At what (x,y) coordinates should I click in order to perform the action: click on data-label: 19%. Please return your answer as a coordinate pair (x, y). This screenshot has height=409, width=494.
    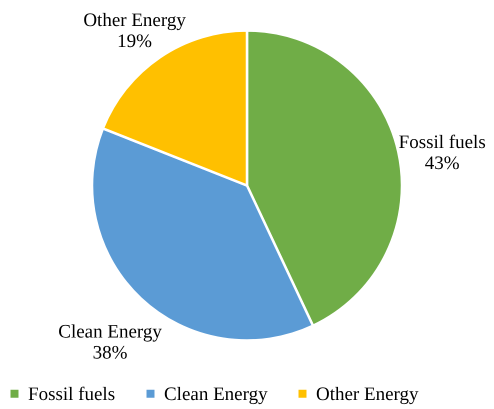
    Looking at the image, I should click on (134, 41).